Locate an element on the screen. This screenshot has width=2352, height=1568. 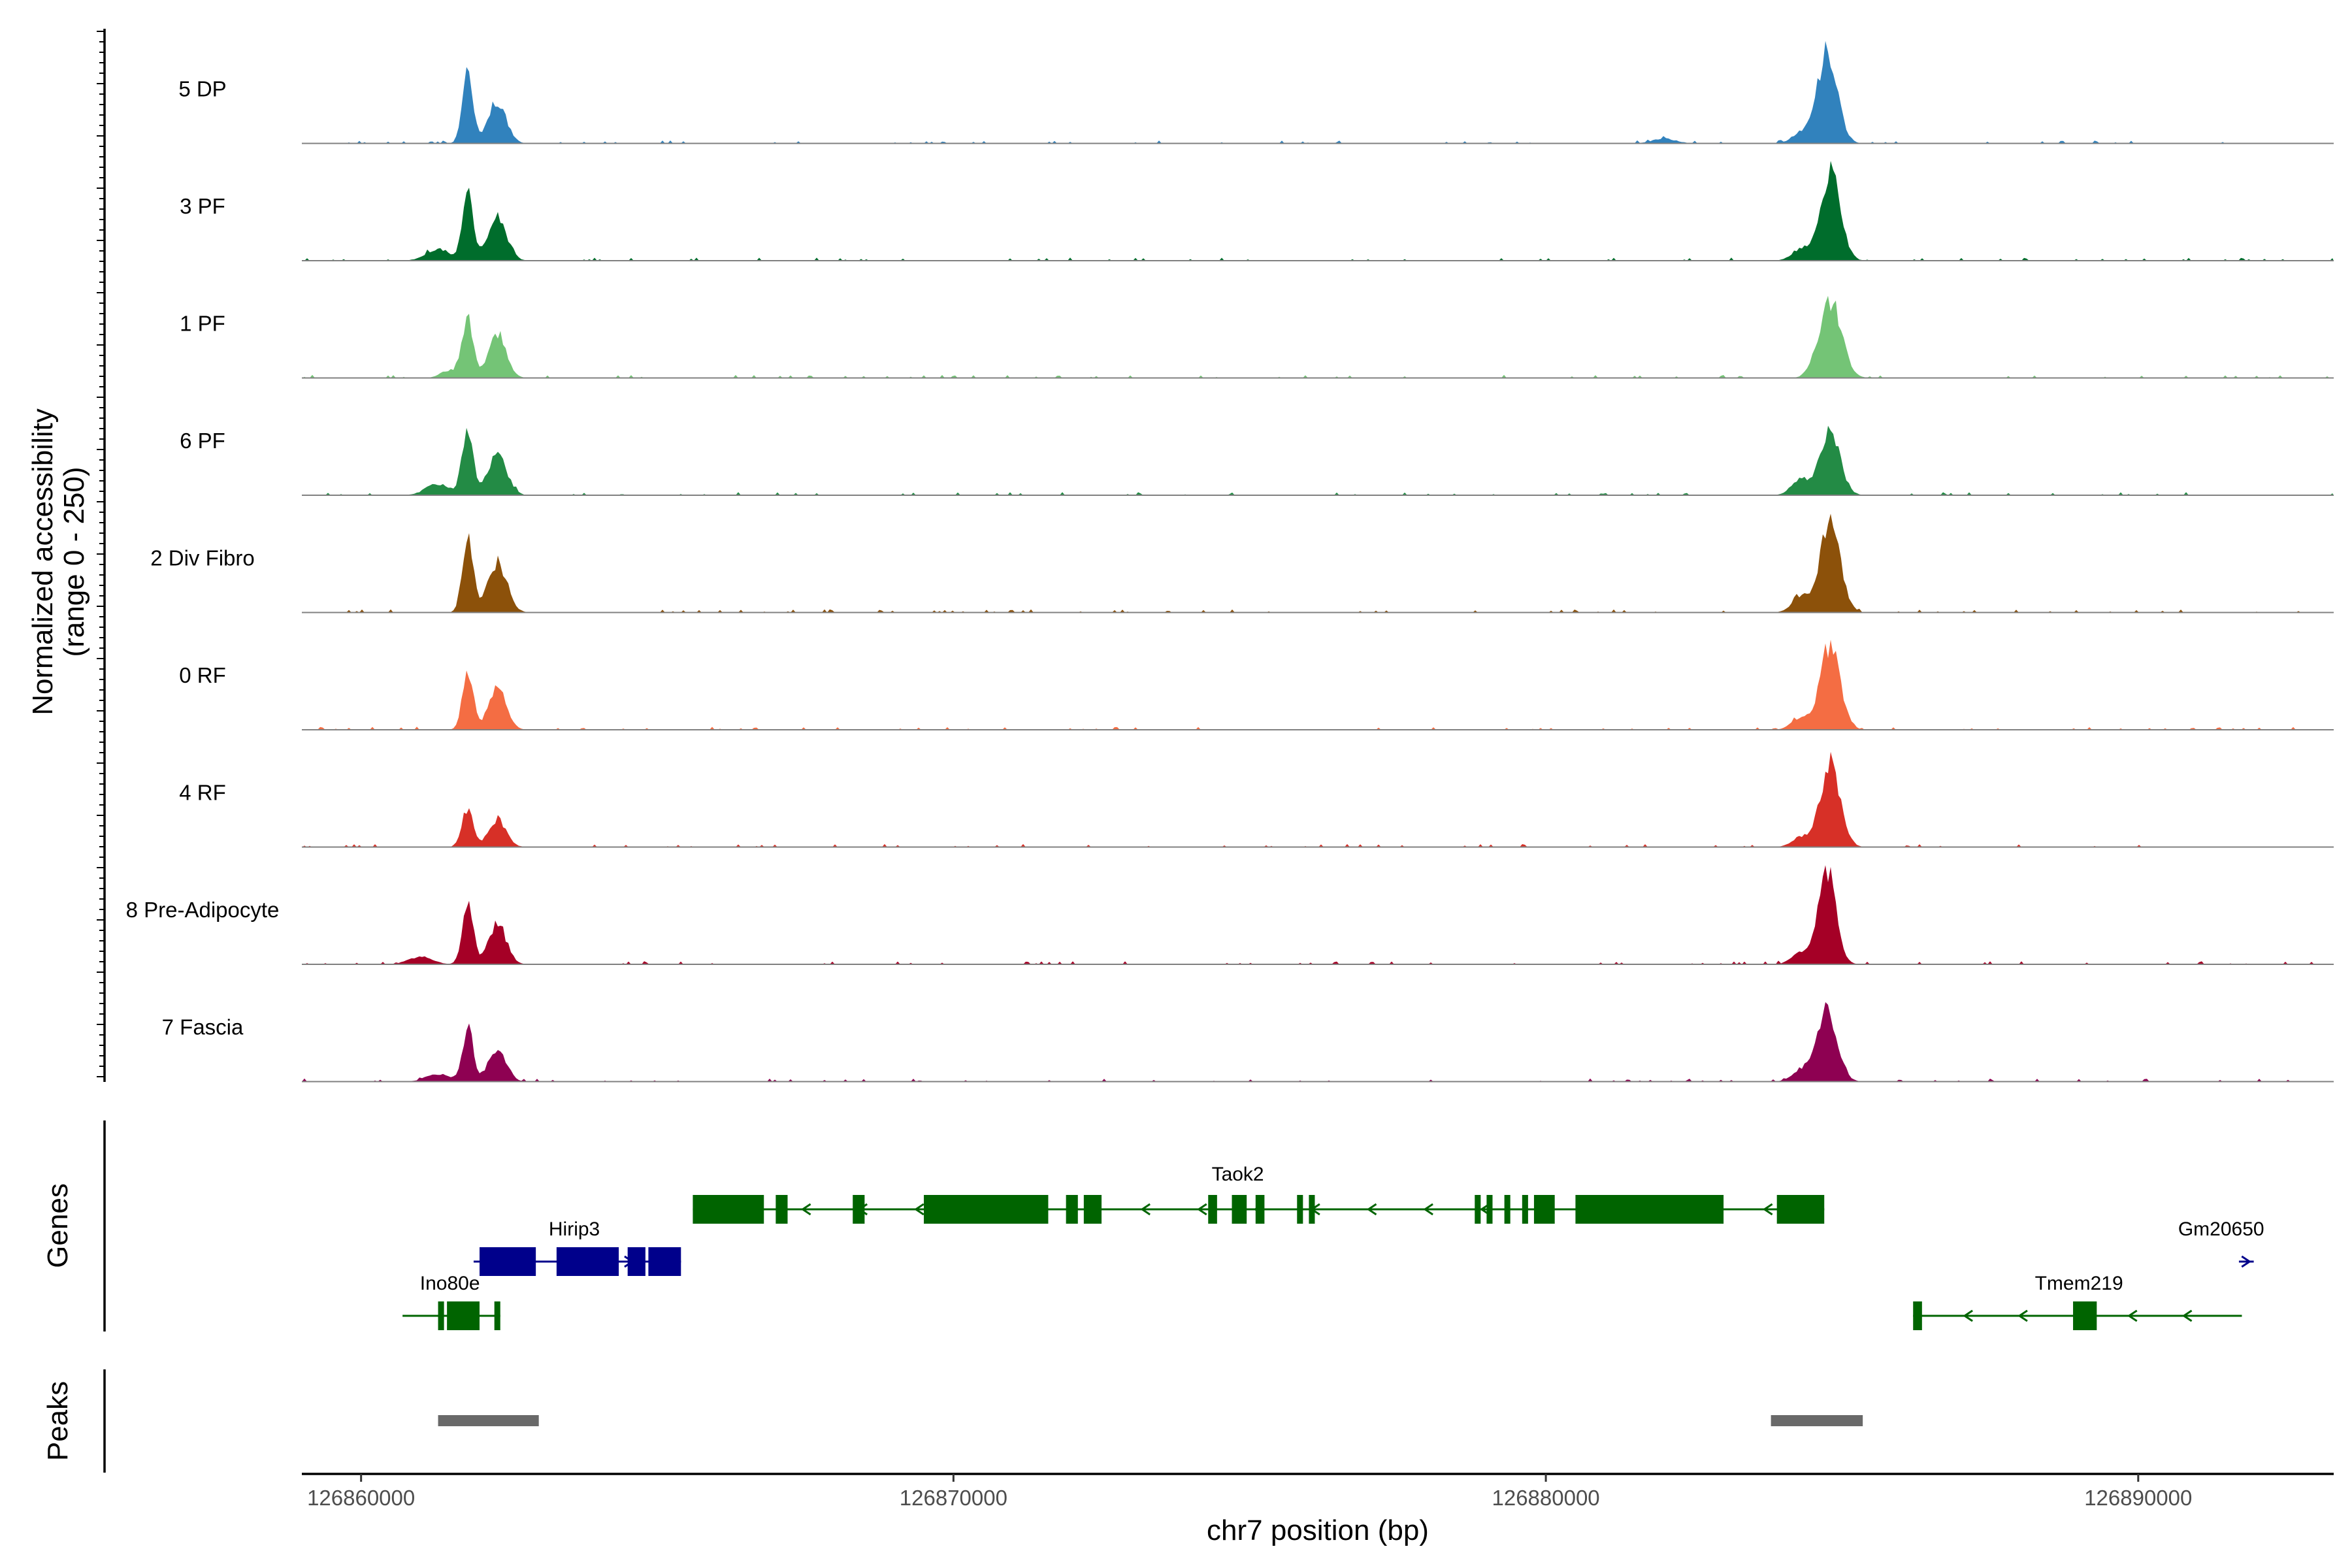
y-axis-title-line2: (range 0 - 250) is located at coordinates (74, 561).